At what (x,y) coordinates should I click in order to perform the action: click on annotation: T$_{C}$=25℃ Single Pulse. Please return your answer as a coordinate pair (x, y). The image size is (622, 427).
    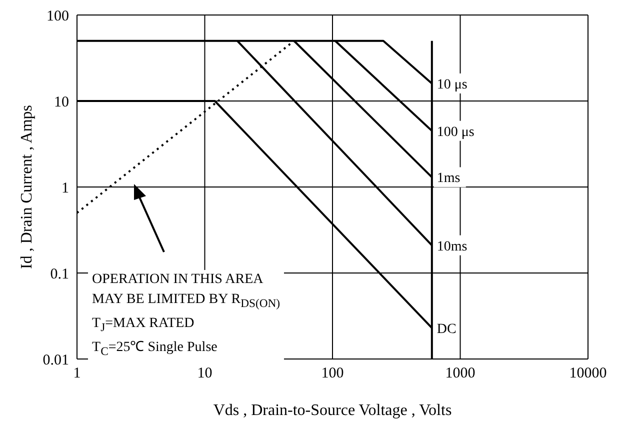
    Looking at the image, I should click on (155, 349).